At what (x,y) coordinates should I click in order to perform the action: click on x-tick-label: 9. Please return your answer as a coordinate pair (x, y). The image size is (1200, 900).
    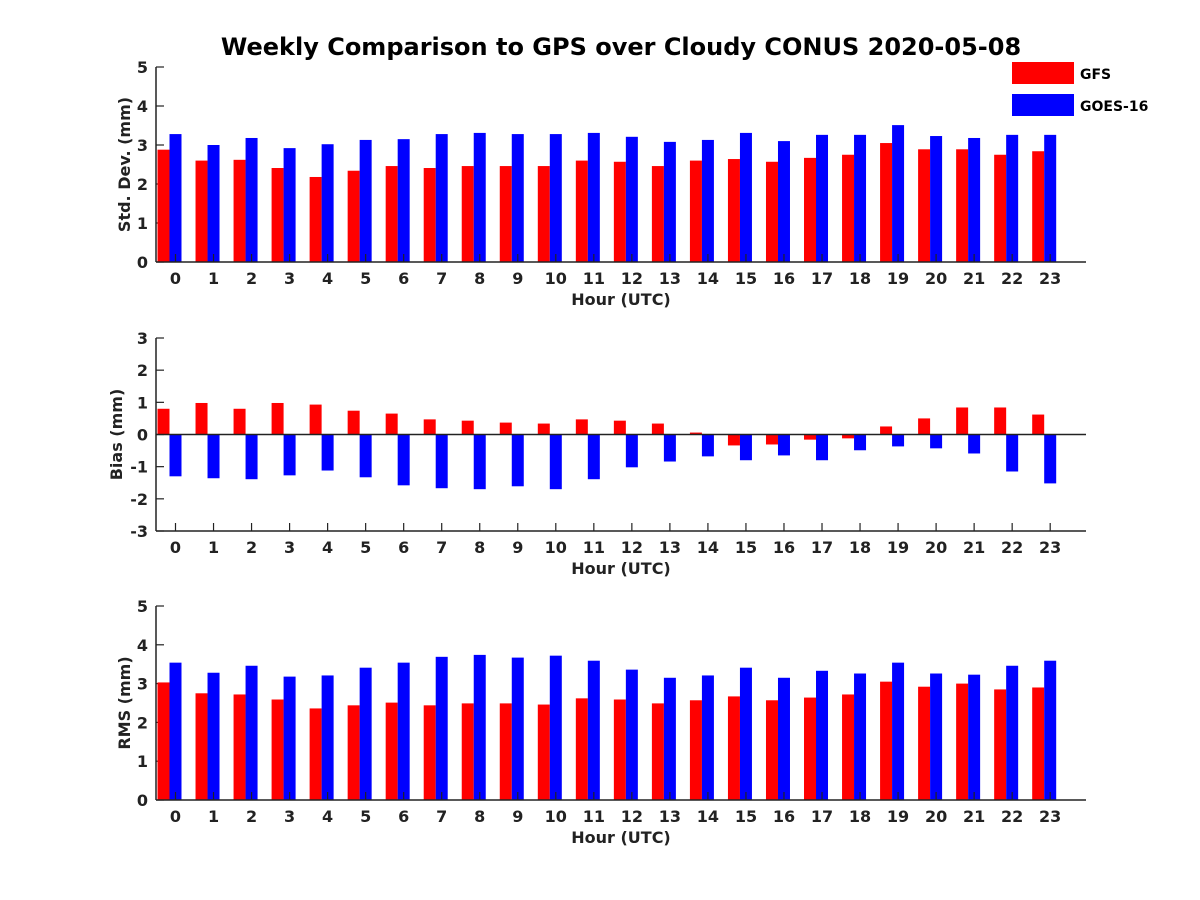
    Looking at the image, I should click on (517, 816).